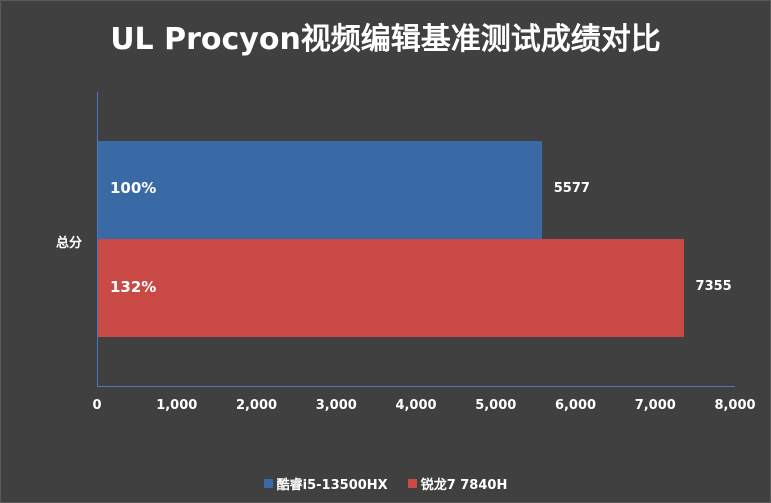 Image resolution: width=771 pixels, height=503 pixels. Describe the element at coordinates (97, 405) in the screenshot. I see `x-tick-label: 0` at that location.